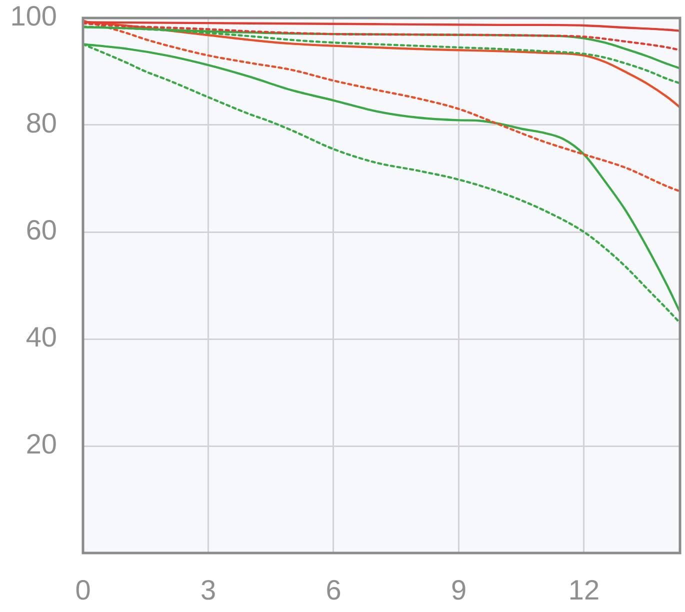  What do you see at coordinates (41, 337) in the screenshot?
I see `y-tick-label: 40` at bounding box center [41, 337].